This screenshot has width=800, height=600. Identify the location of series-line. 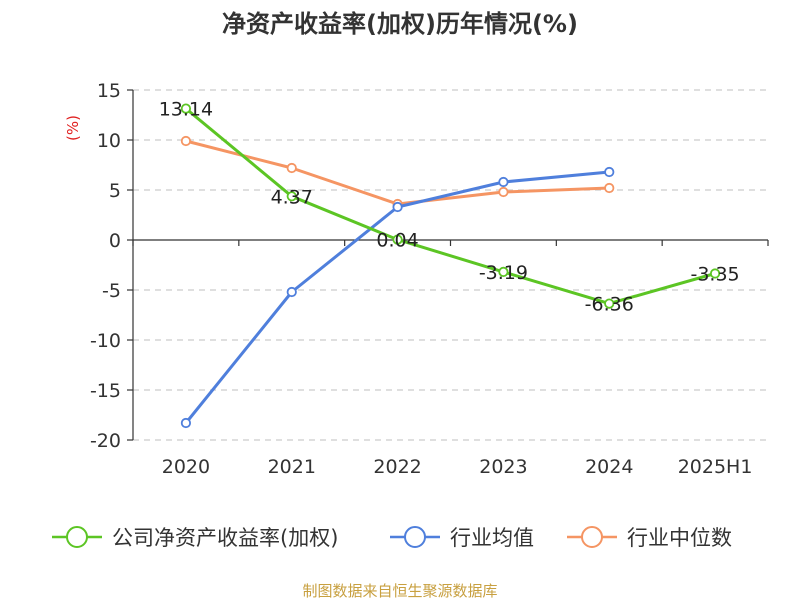
(397, 172).